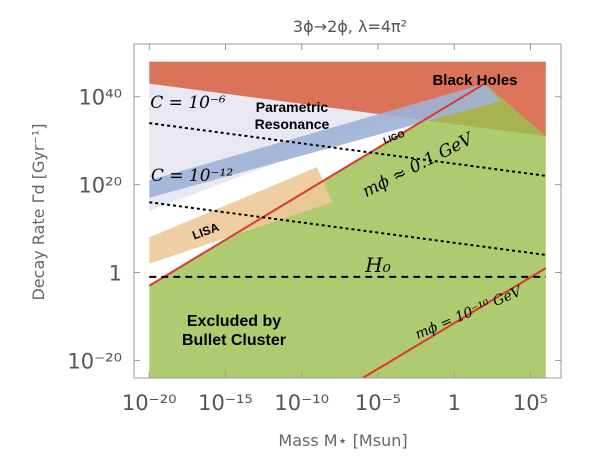 Image resolution: width=614 pixels, height=460 pixels. I want to click on label-C-1e-6: C = 10⁻⁶, so click(188, 103).